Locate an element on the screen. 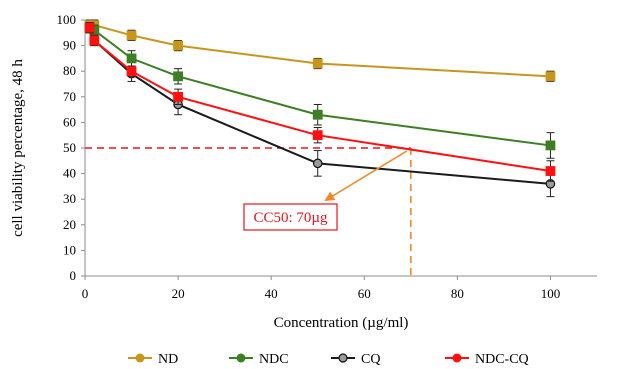  cc50-arrow is located at coordinates (366, 176).